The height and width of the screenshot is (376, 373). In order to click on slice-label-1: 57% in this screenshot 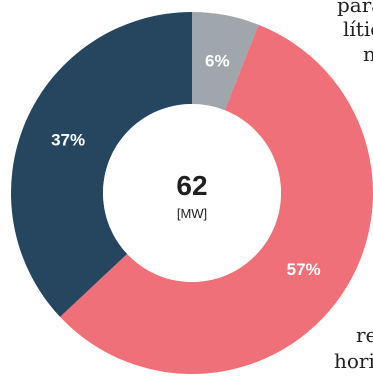, I will do `click(304, 269)`.